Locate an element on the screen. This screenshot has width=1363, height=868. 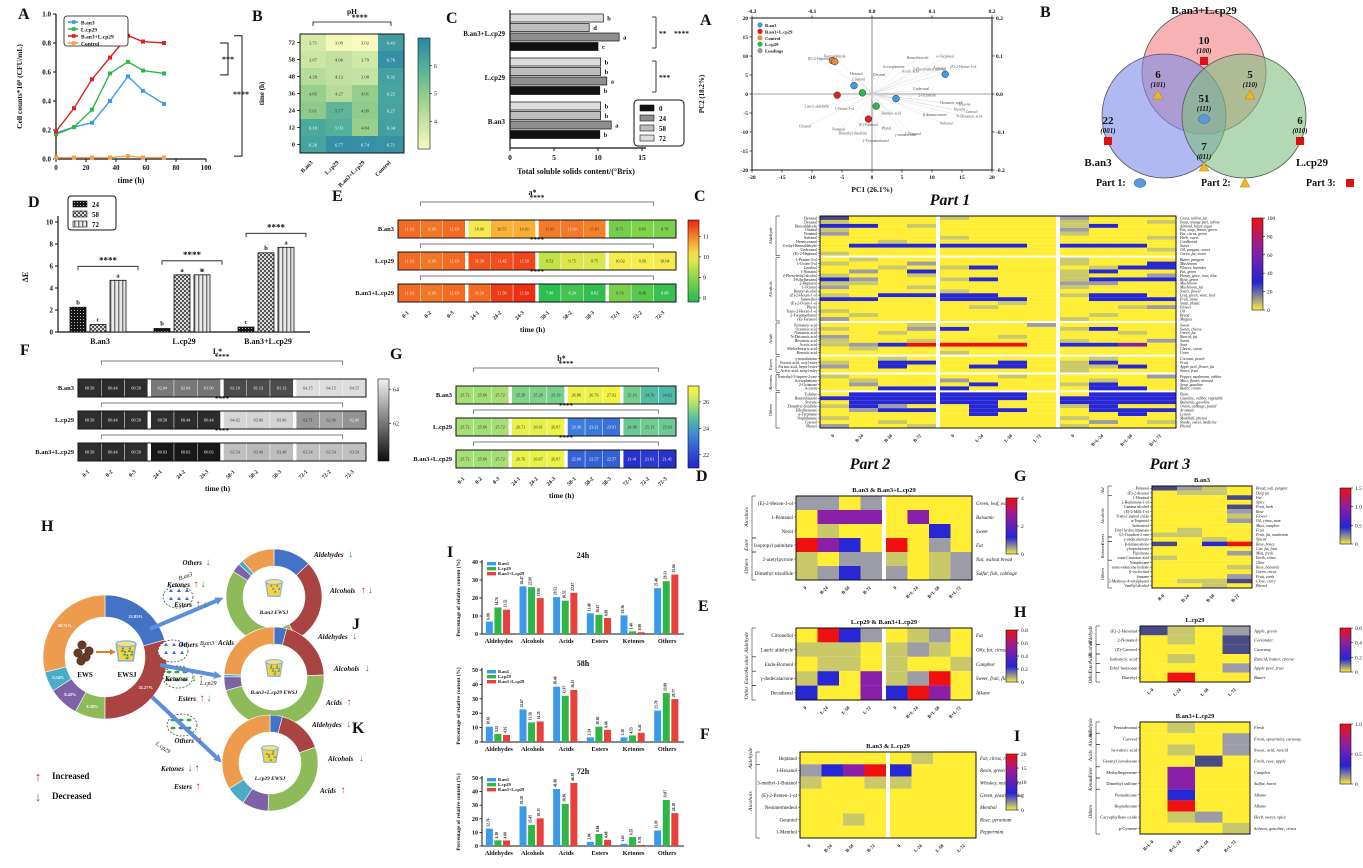
text-shape: 11.01 is located at coordinates (594, 229).